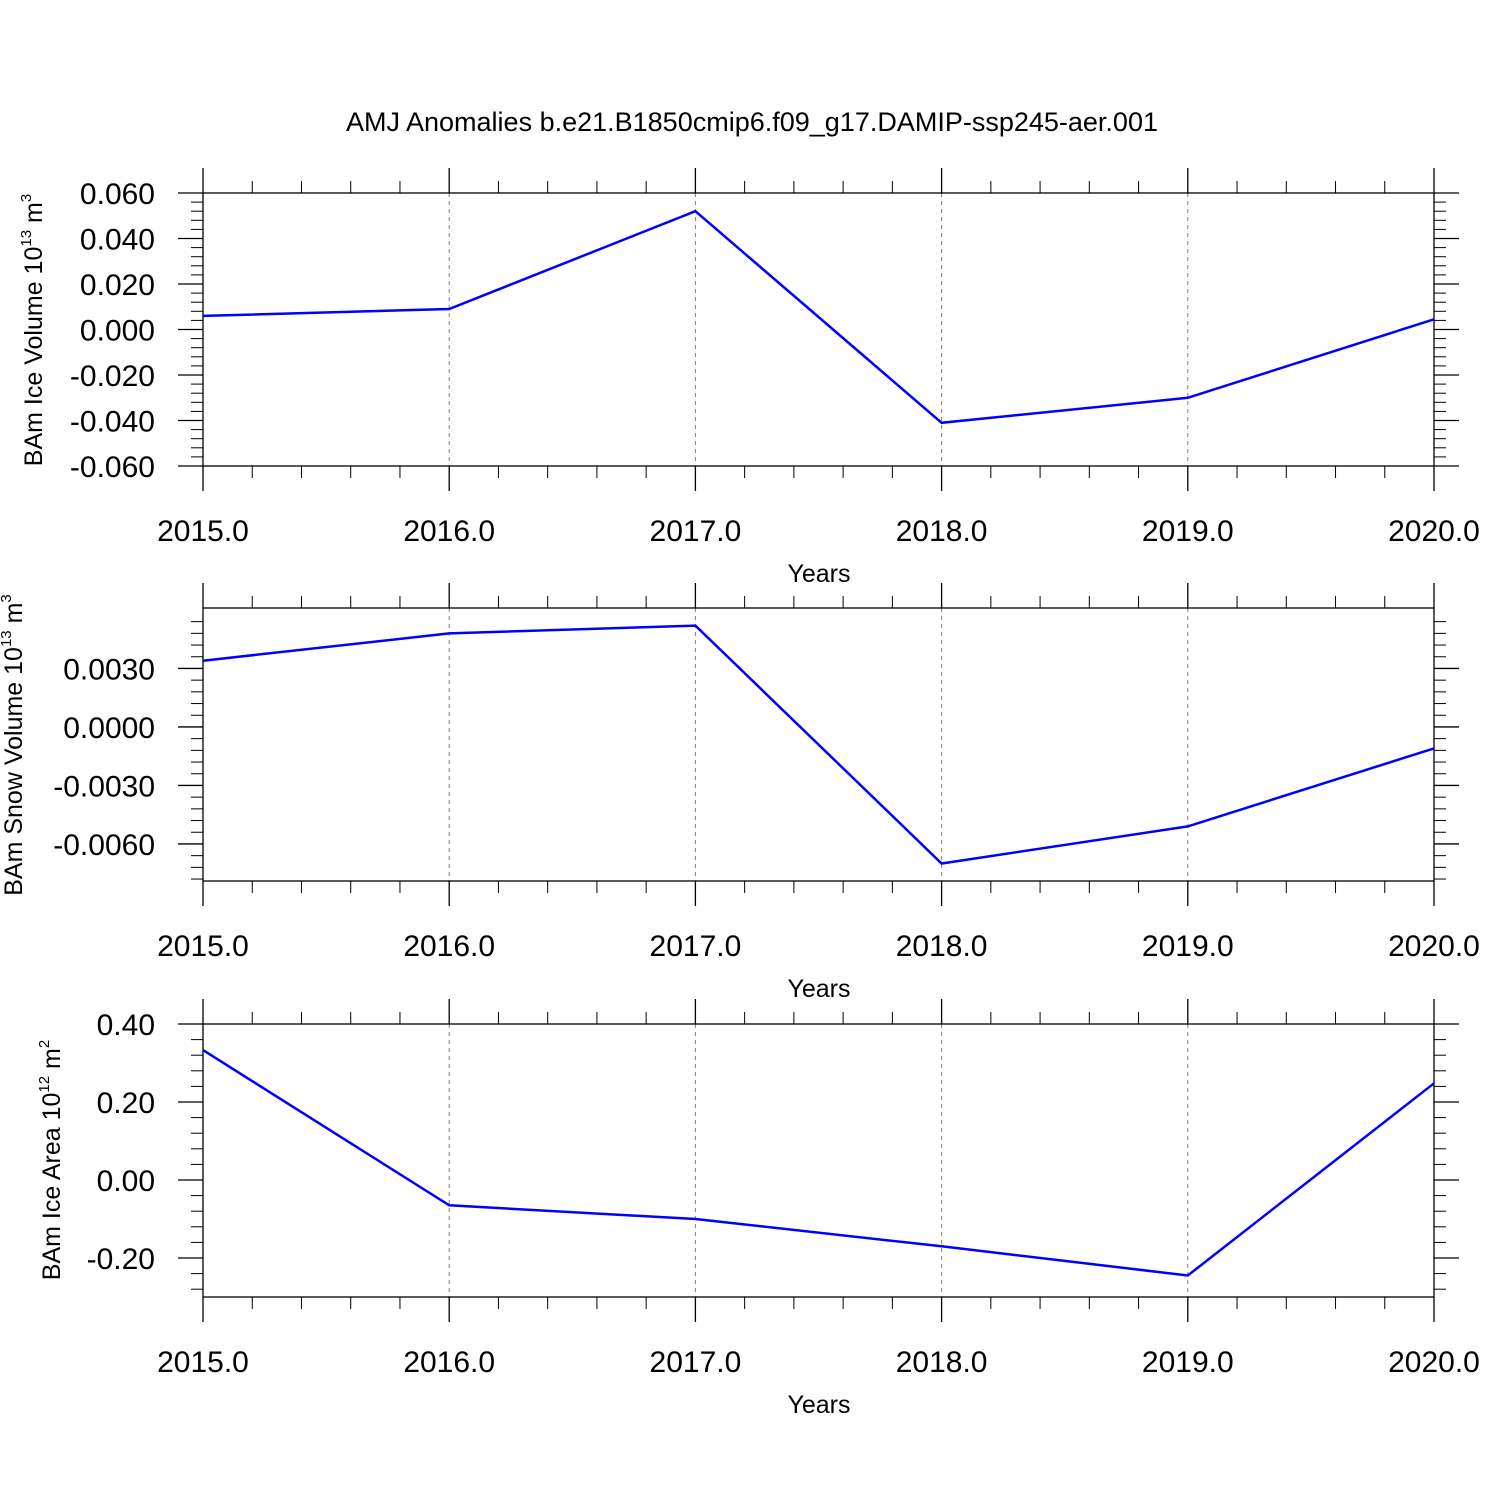 The height and width of the screenshot is (1500, 1500). Describe the element at coordinates (14, 771) in the screenshot. I see `y-axis-label-part: BAm Snow Volume 10` at that location.